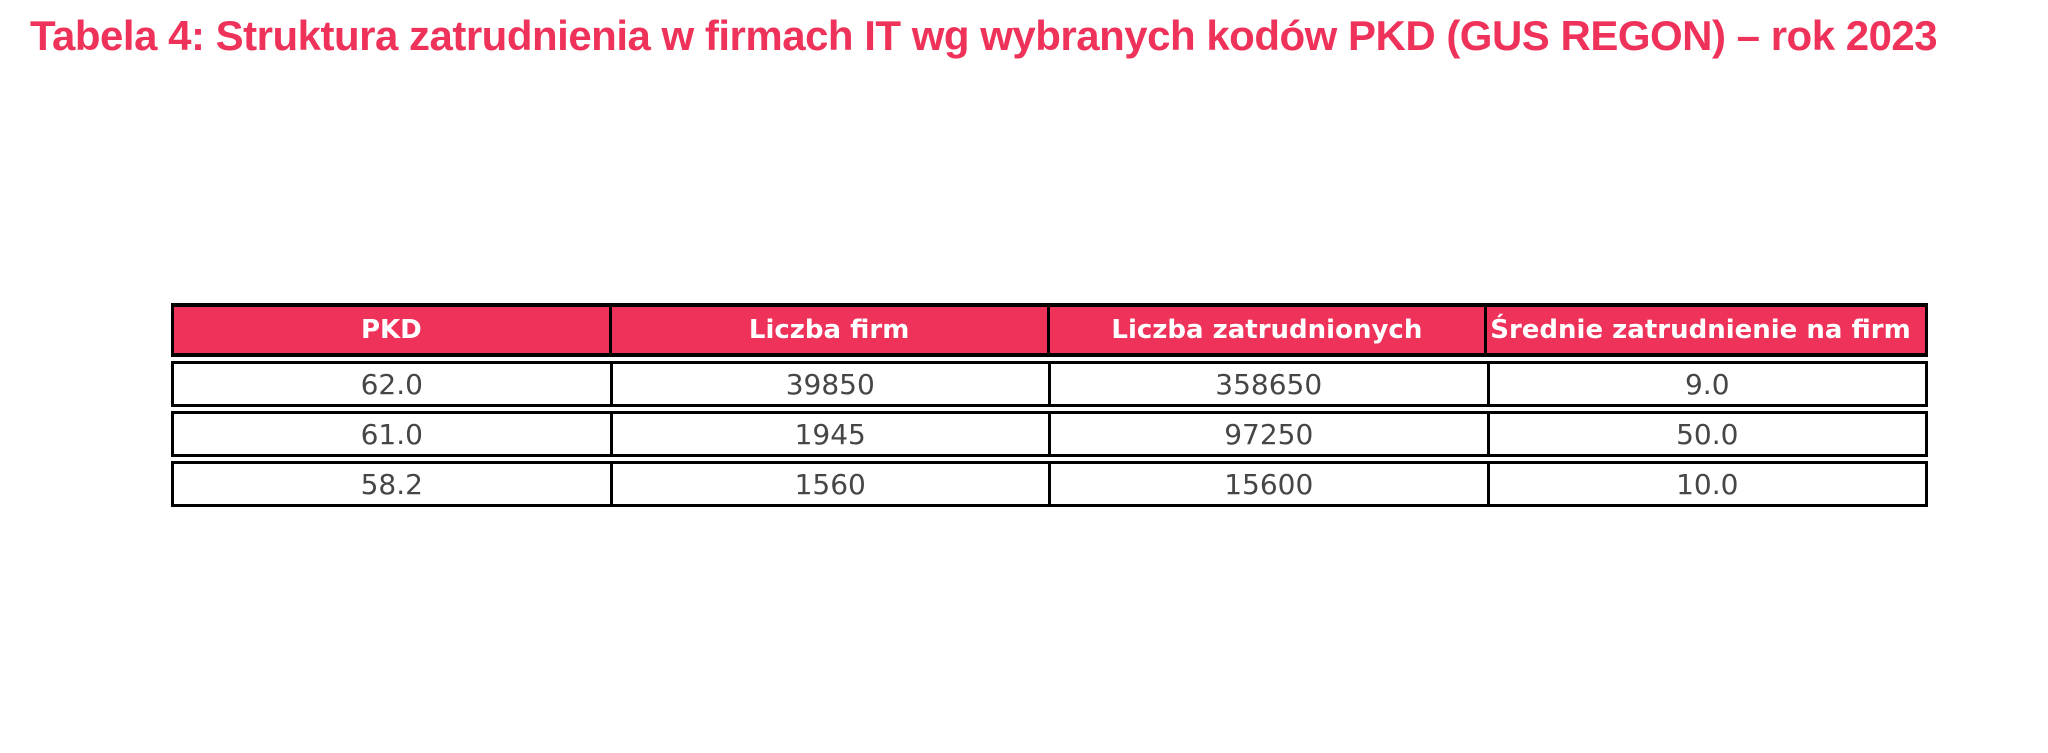  What do you see at coordinates (391, 330) in the screenshot?
I see `header-cell-pkd: PKD` at bounding box center [391, 330].